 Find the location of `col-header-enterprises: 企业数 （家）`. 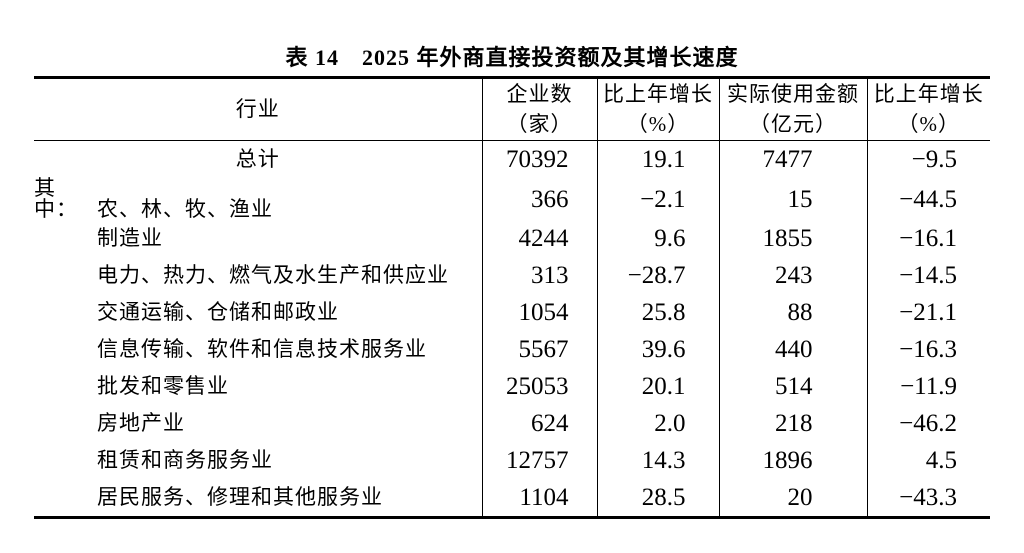

col-header-enterprises: 企业数 （家） is located at coordinates (539, 109).